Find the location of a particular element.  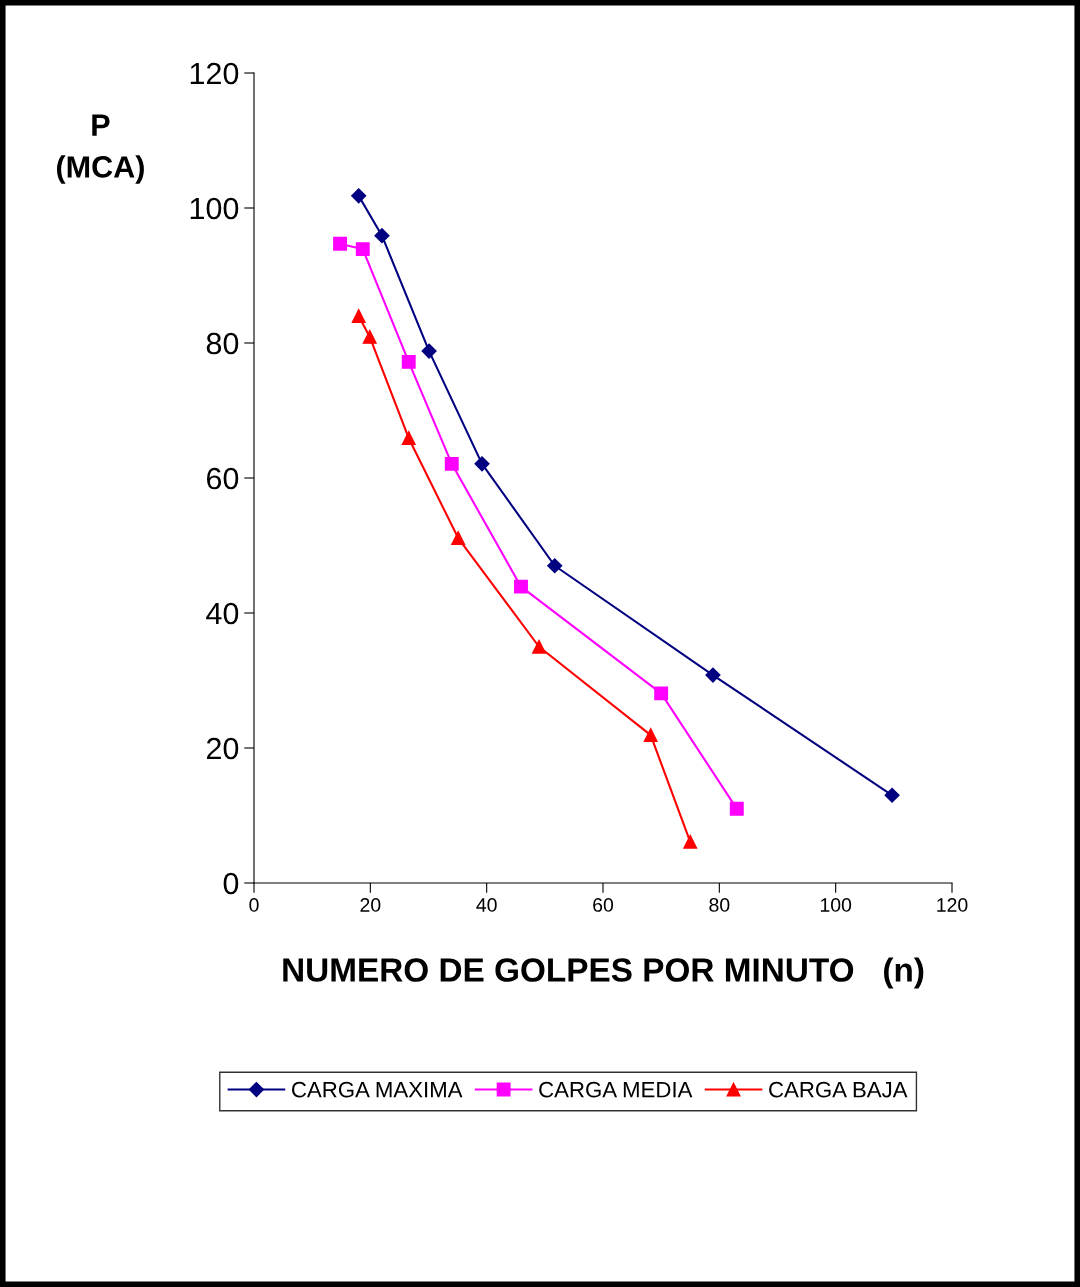

y-tick-label: 60 is located at coordinates (222, 478).